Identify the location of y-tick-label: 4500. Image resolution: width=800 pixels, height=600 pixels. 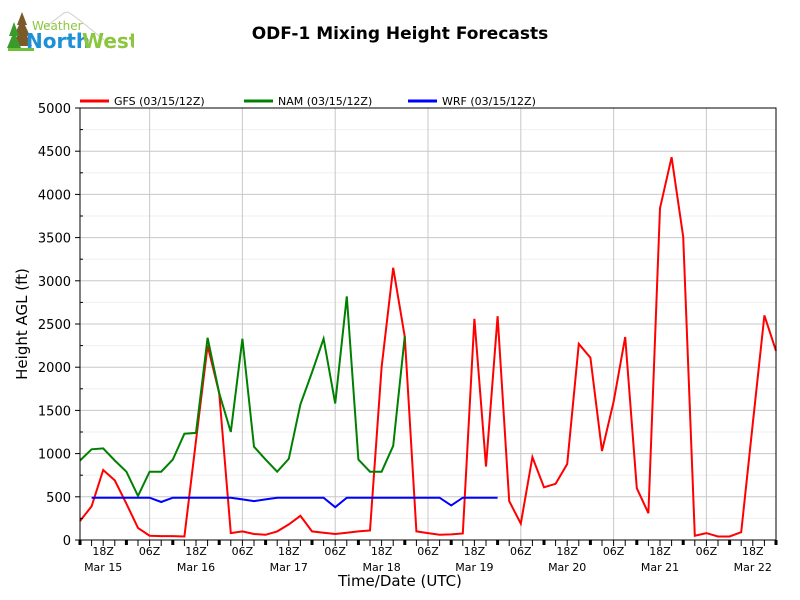
(54, 152).